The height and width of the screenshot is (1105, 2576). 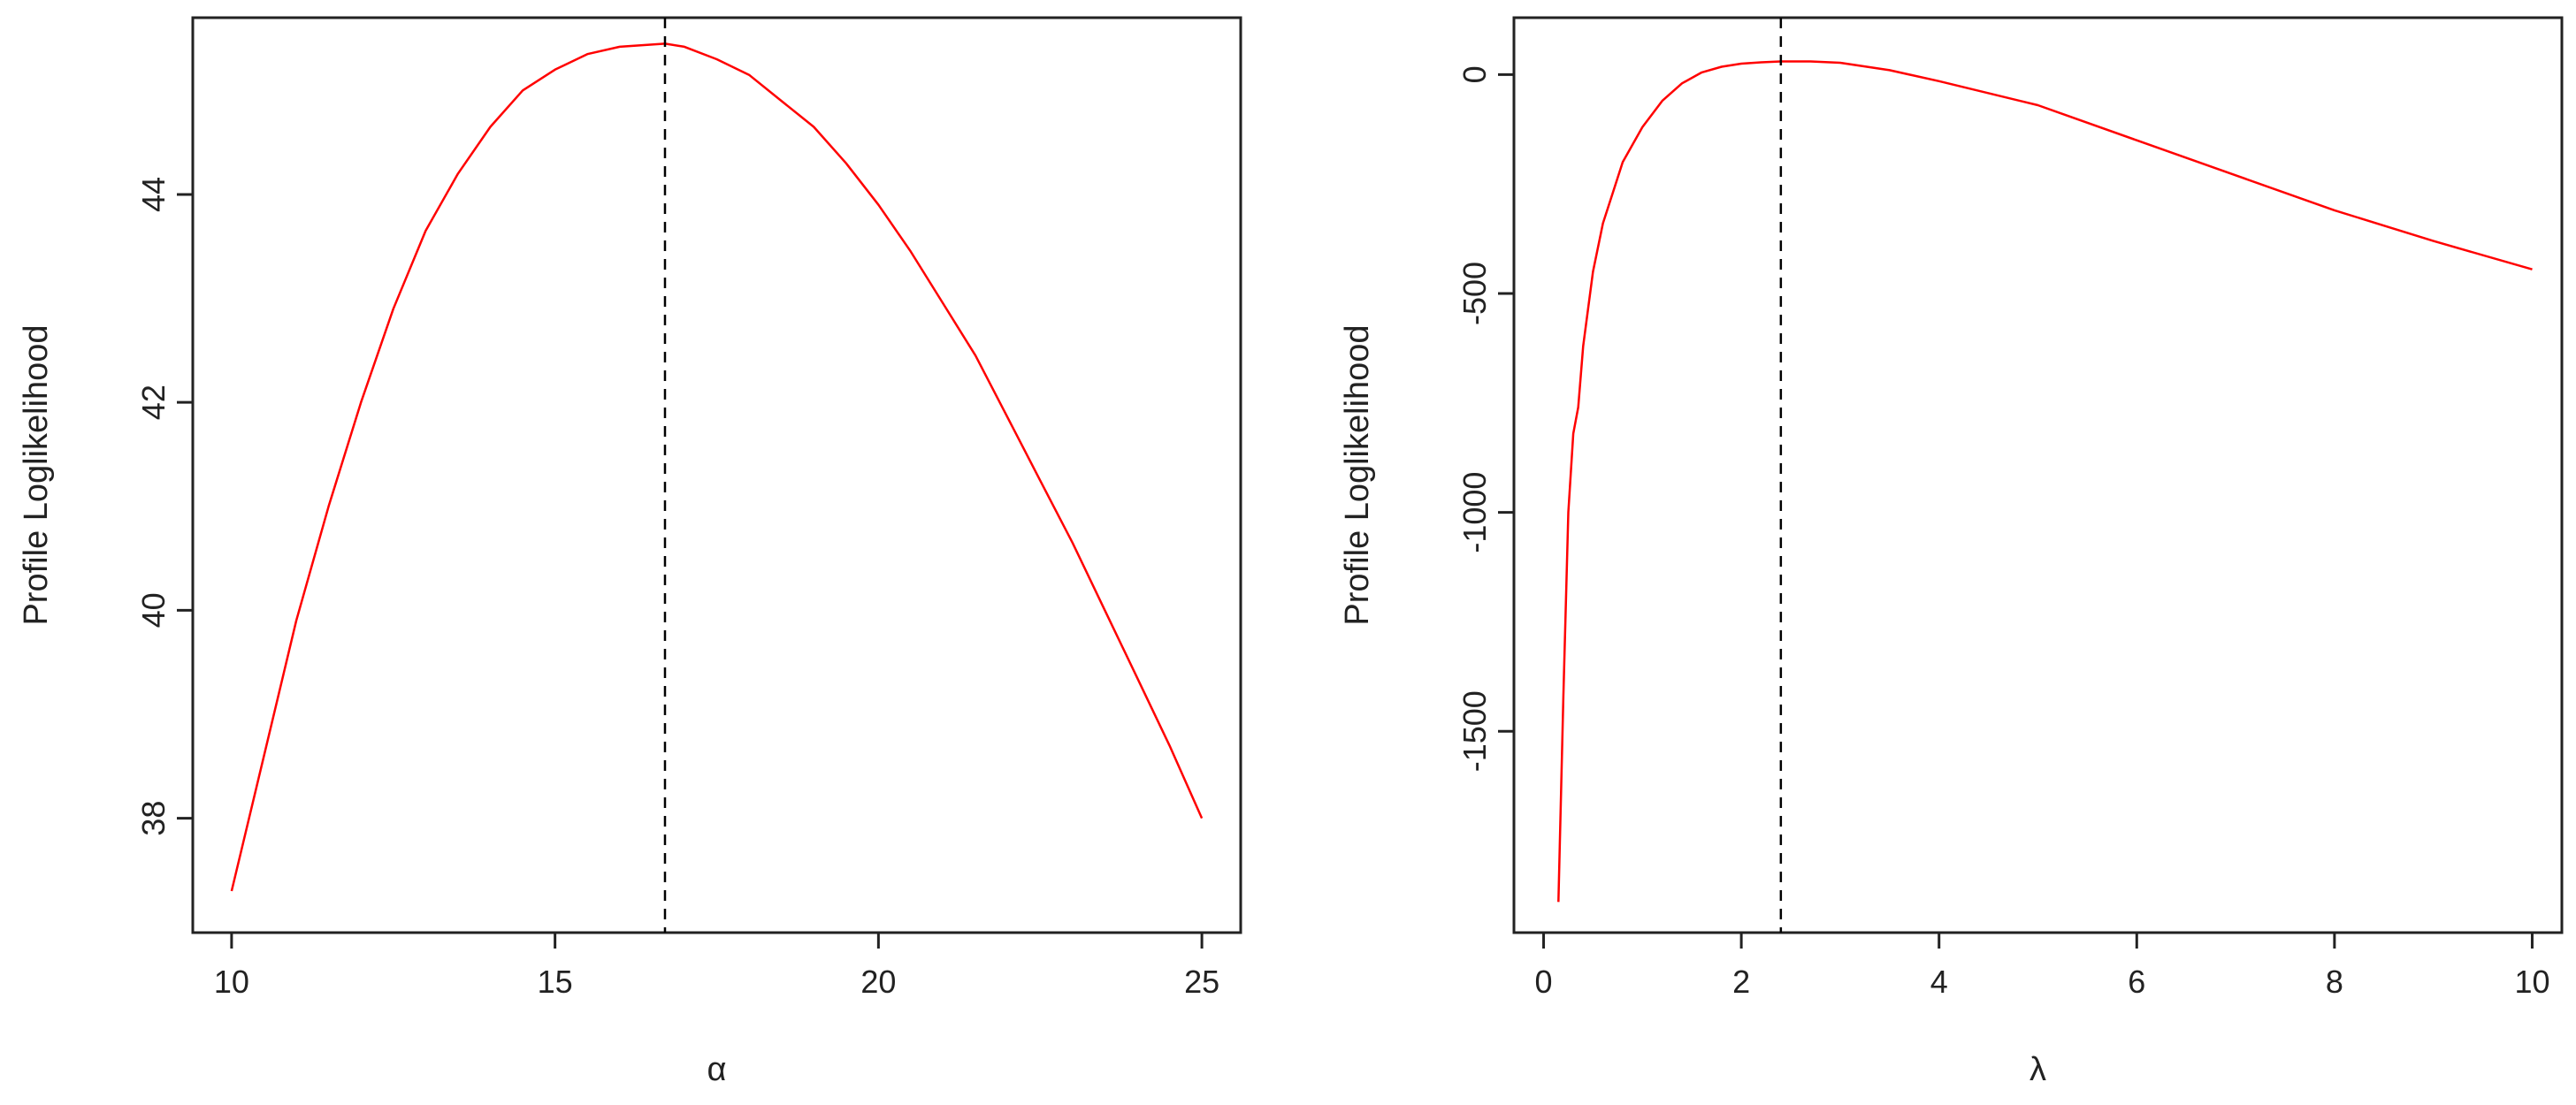 I want to click on y-tick-label: 0, so click(x=1474, y=74).